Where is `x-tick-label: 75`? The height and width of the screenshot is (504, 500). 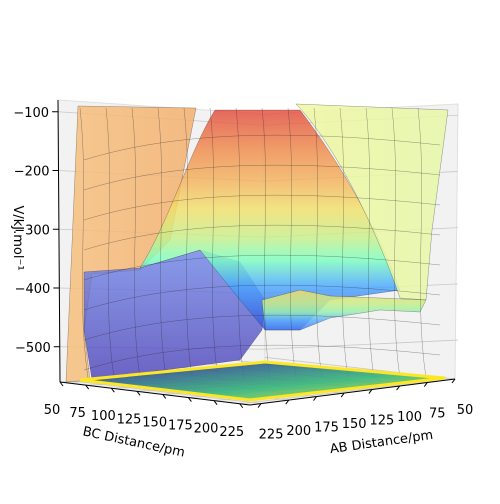
x-tick-label: 75 is located at coordinates (77, 413).